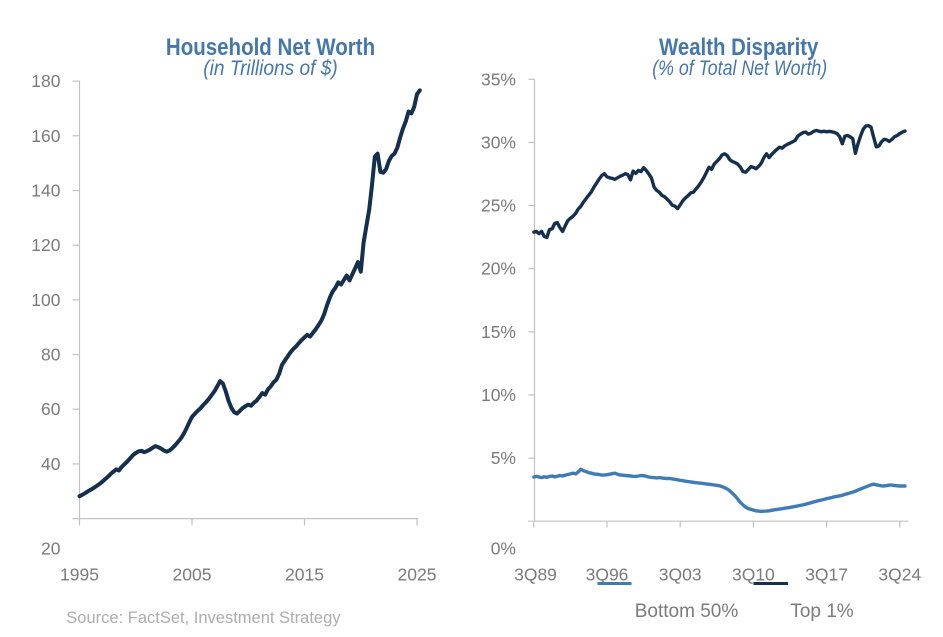  I want to click on svg-text: 40, so click(51, 464).